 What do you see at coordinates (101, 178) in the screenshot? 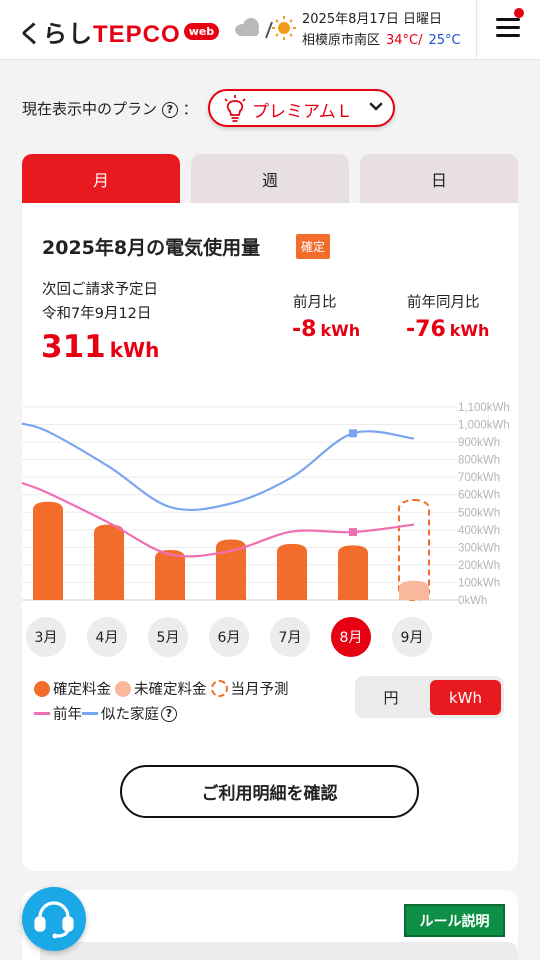
I see `tab-month: 月` at bounding box center [101, 178].